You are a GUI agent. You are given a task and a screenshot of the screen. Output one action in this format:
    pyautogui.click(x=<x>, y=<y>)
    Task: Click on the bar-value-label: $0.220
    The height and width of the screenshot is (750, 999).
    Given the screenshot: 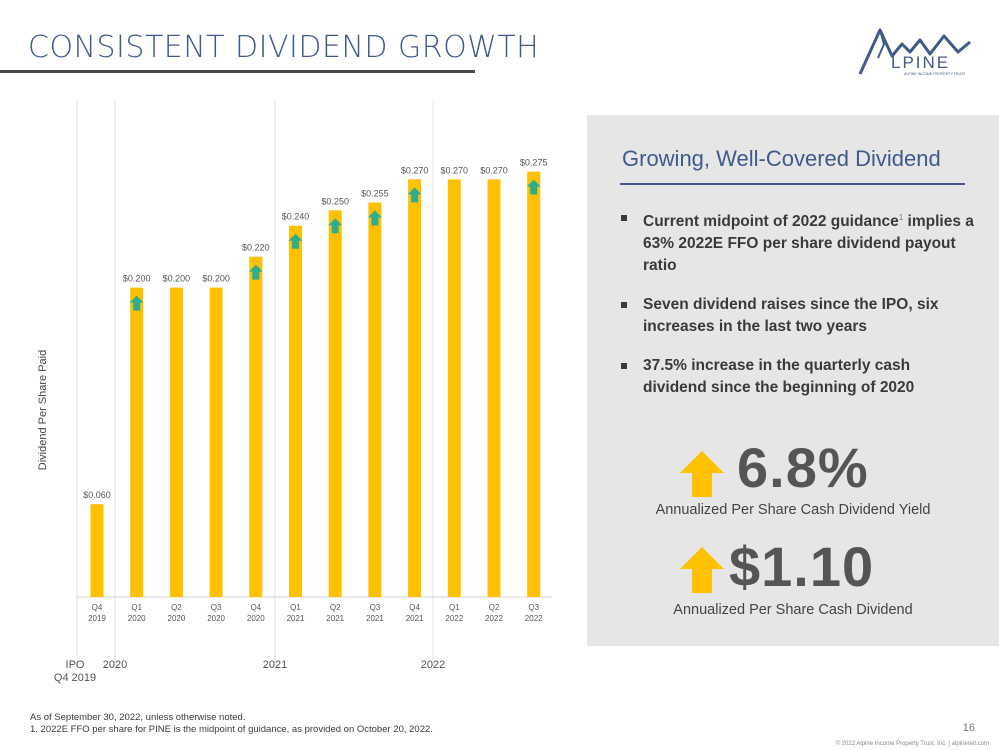 What is the action you would take?
    pyautogui.click(x=256, y=248)
    